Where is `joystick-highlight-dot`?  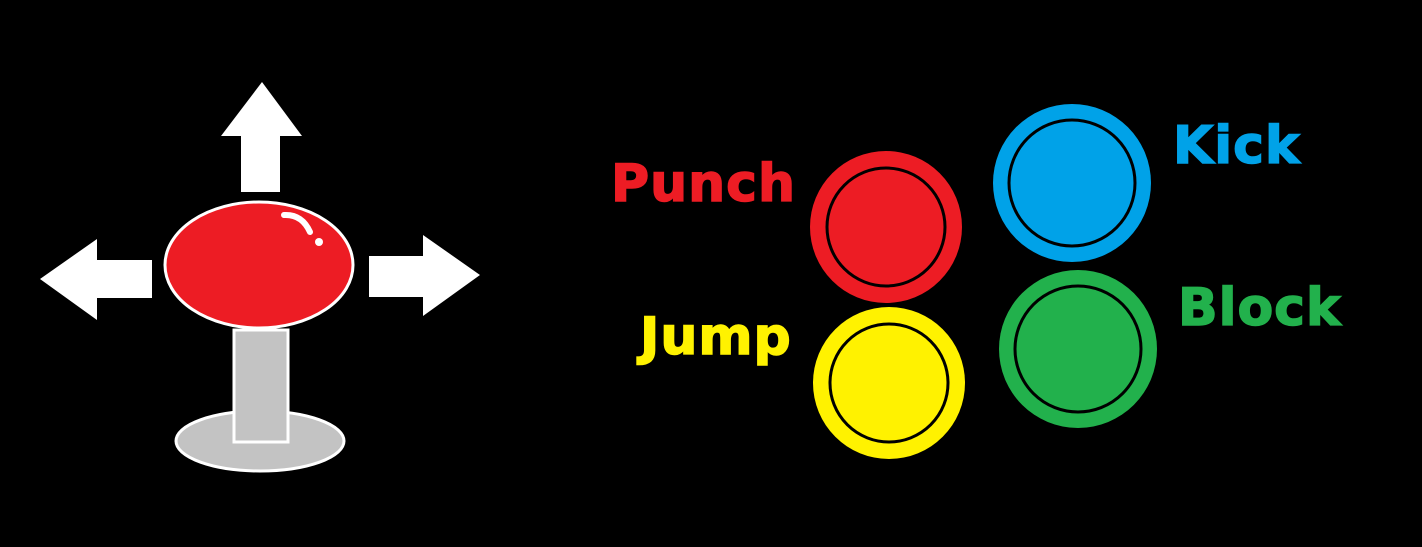
joystick-highlight-dot is located at coordinates (319, 242).